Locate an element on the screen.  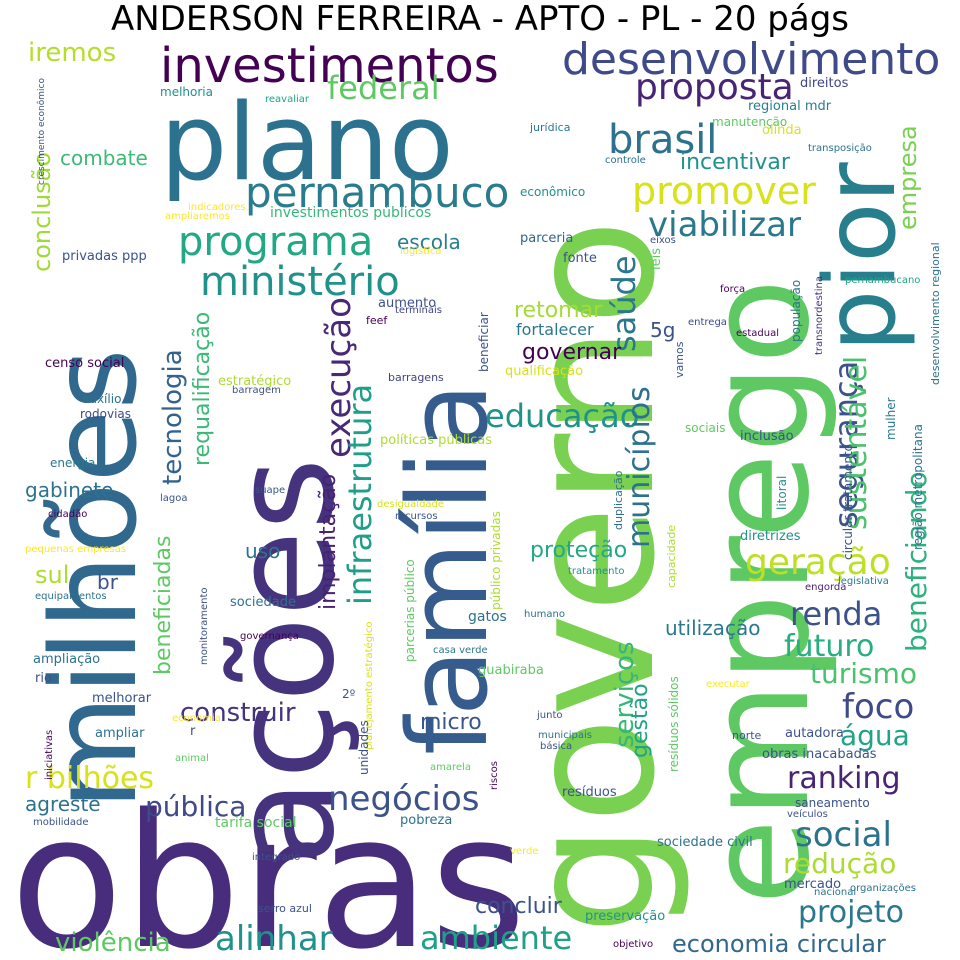
word-pobreza: pobreza is located at coordinates (426, 820).